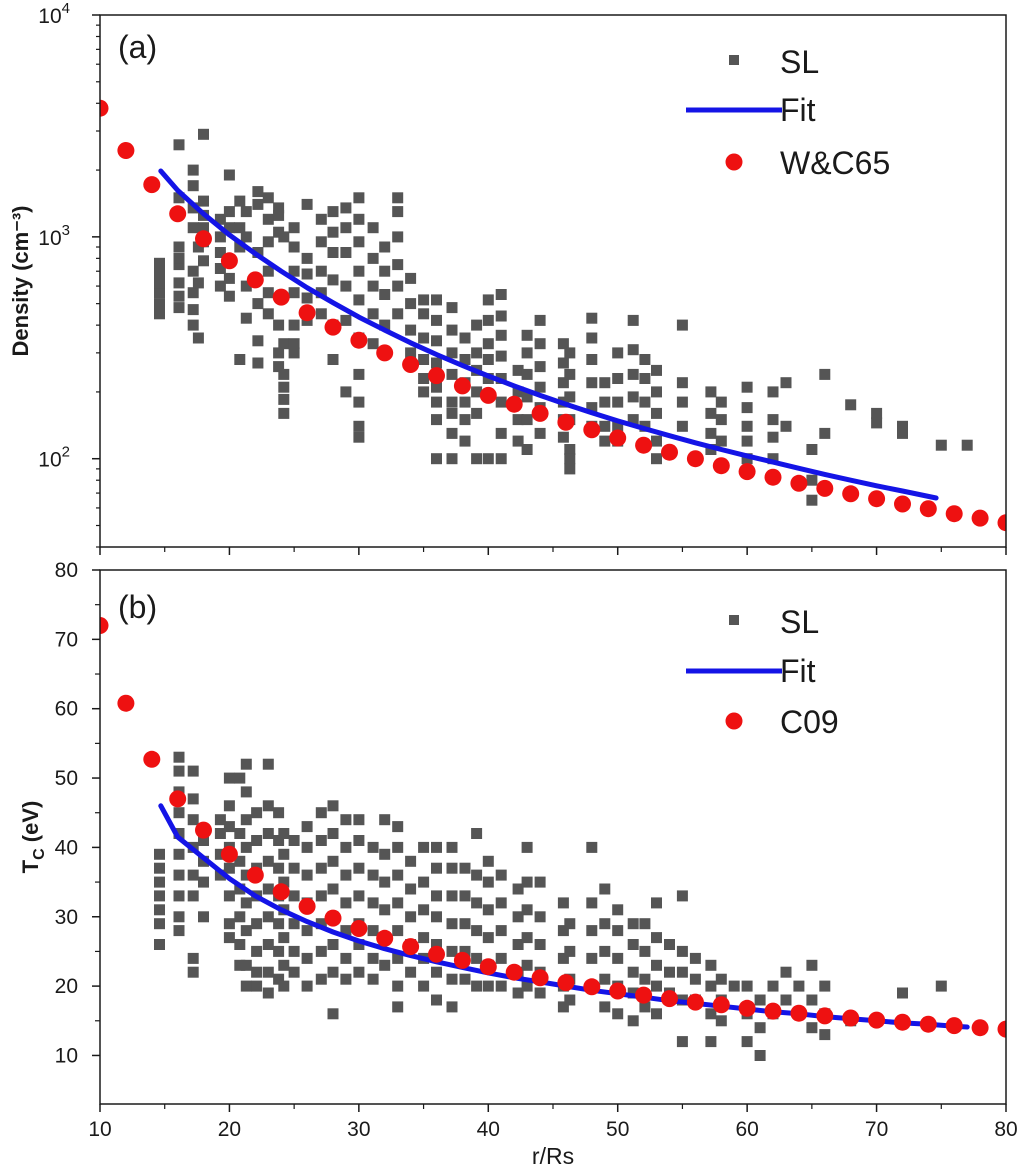 This screenshot has width=1020, height=1168. What do you see at coordinates (358, 1129) in the screenshot?
I see `x-tick-label: 30` at bounding box center [358, 1129].